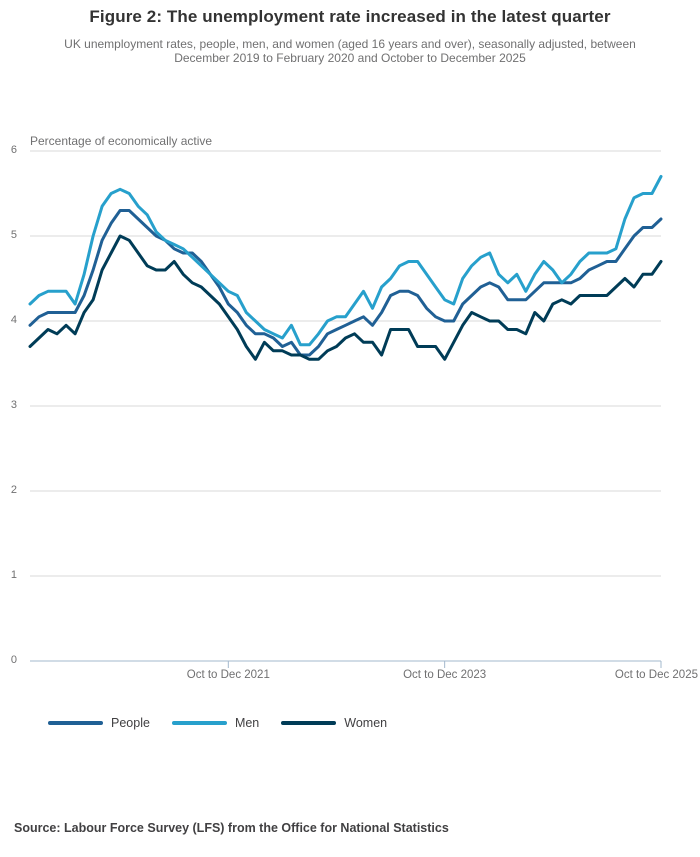  Describe the element at coordinates (309, 723) in the screenshot. I see `legend-swatch-women` at that location.